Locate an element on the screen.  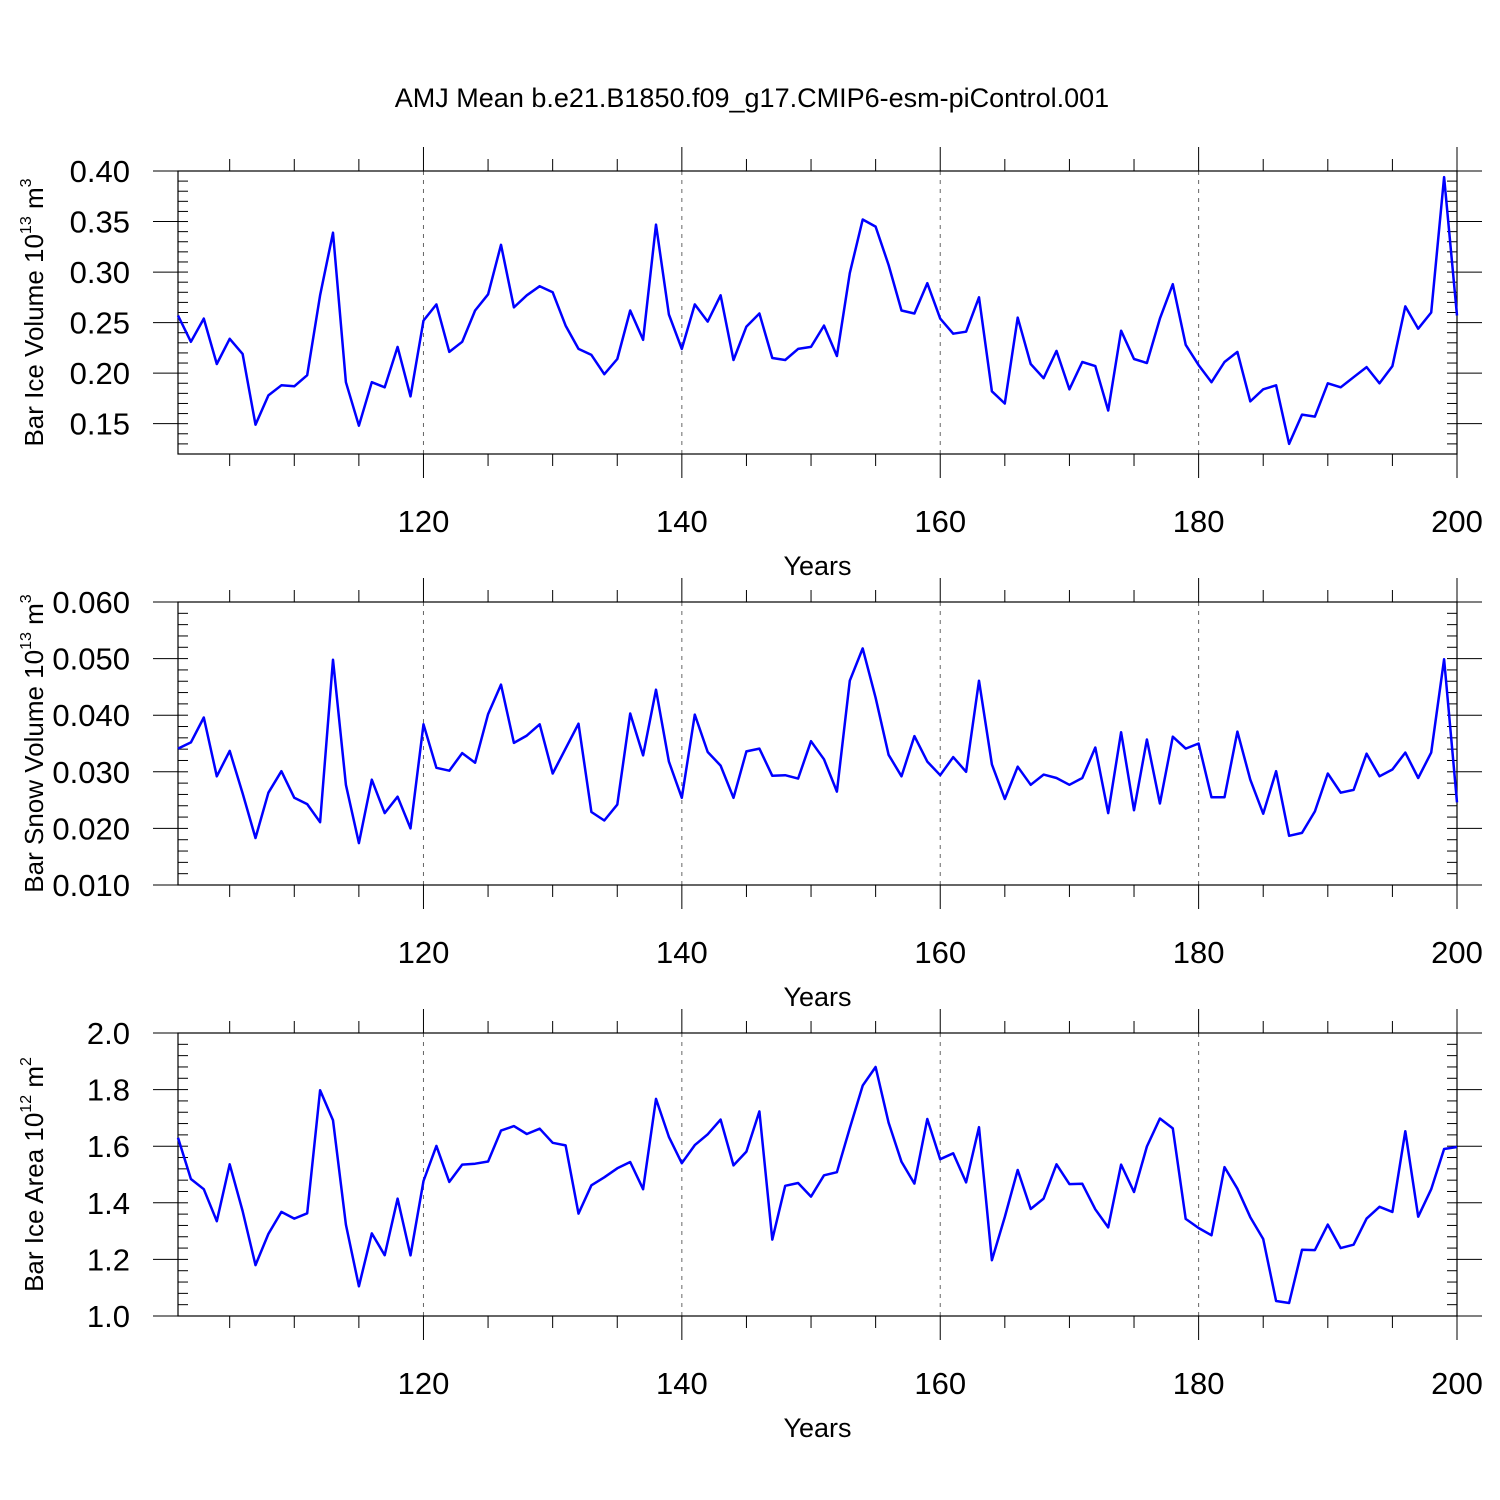
y-tick-label: 0.15 is located at coordinates (100, 424).